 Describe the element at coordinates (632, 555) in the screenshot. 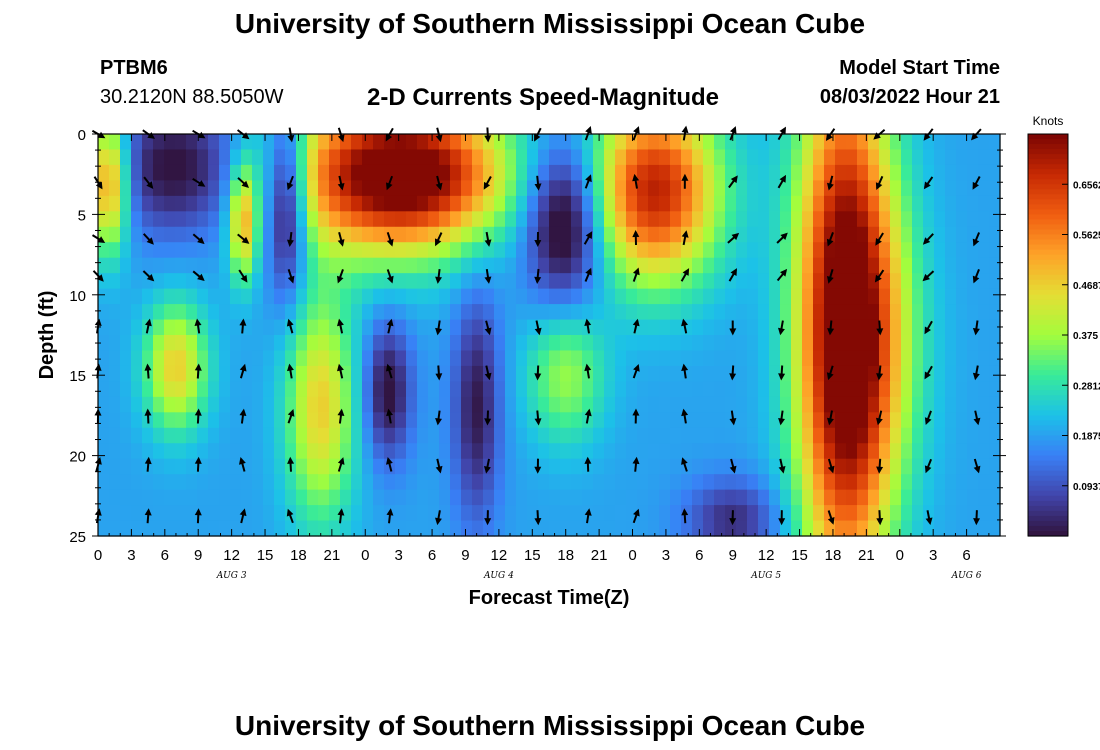

I see `x-tick-label: 0` at that location.